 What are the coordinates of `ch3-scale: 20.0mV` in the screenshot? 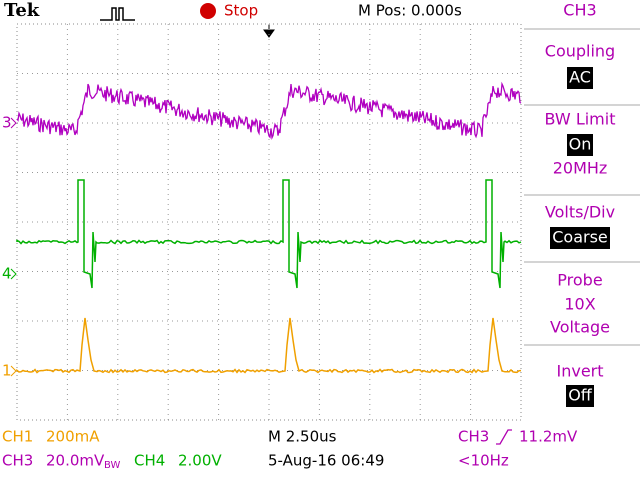 It's located at (75, 461).